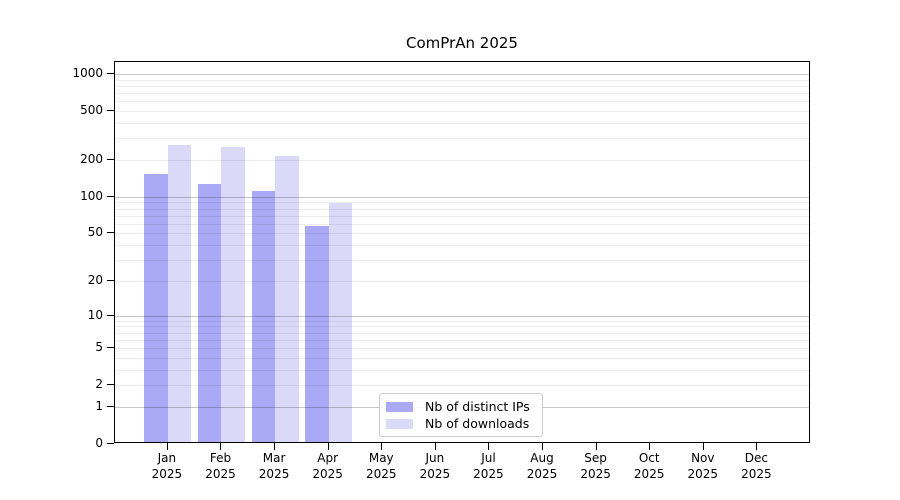 The height and width of the screenshot is (500, 900). Describe the element at coordinates (287, 299) in the screenshot. I see `bar-nb-of-downloads-mar` at that location.